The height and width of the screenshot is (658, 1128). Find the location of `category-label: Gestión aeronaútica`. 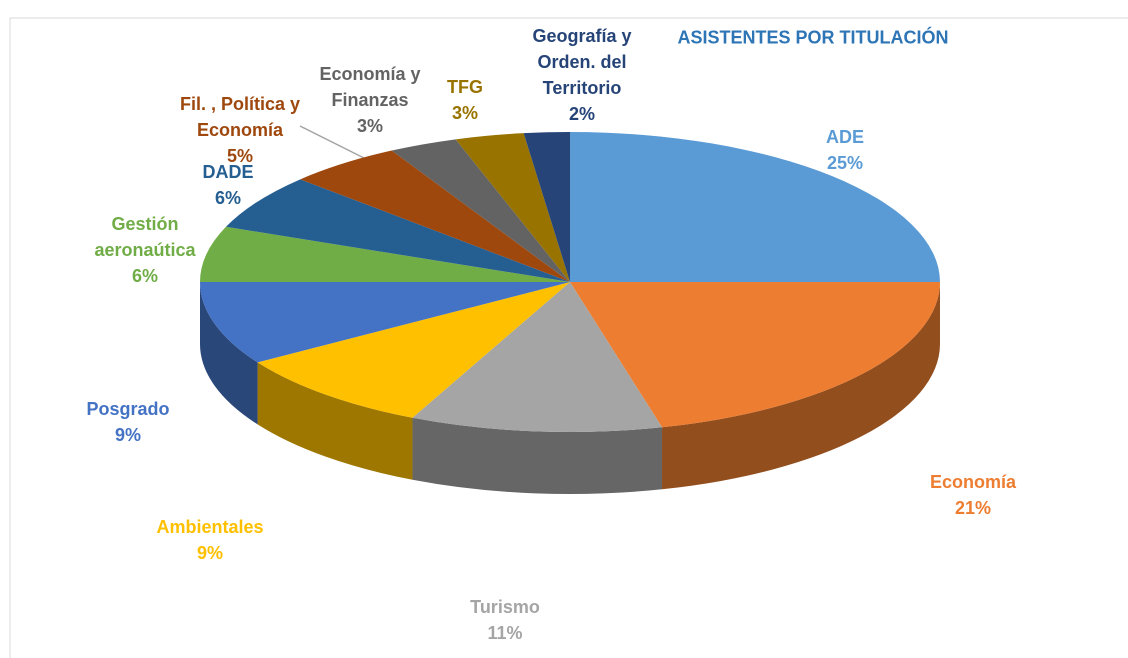

category-label: Gestión aeronaútica is located at coordinates (145, 237).